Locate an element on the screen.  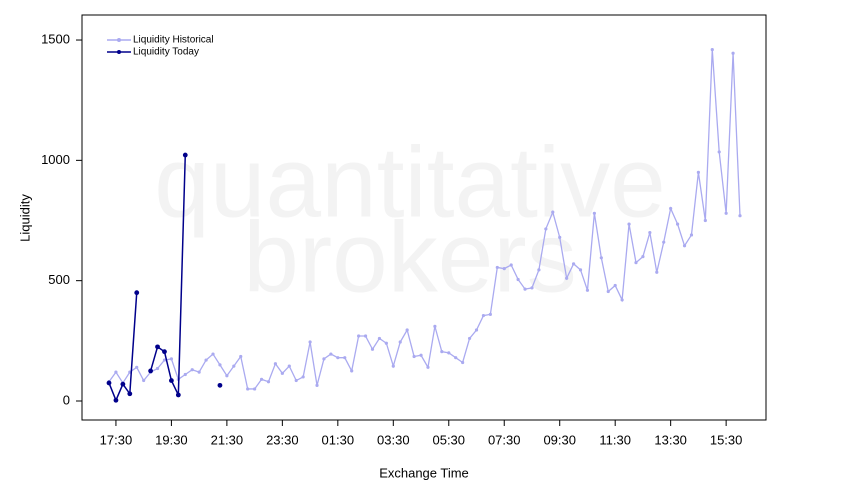
x-tick-label: 23:30 is located at coordinates (282, 439).